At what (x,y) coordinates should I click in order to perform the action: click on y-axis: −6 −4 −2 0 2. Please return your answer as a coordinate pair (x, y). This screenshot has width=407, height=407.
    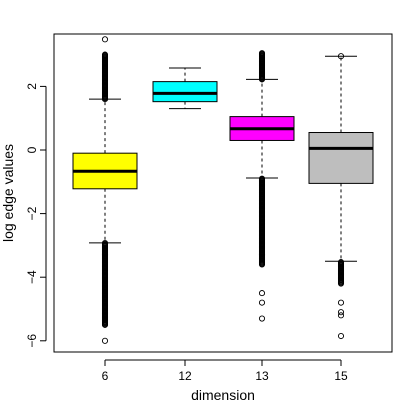
    Looking at the image, I should click on (36, 215).